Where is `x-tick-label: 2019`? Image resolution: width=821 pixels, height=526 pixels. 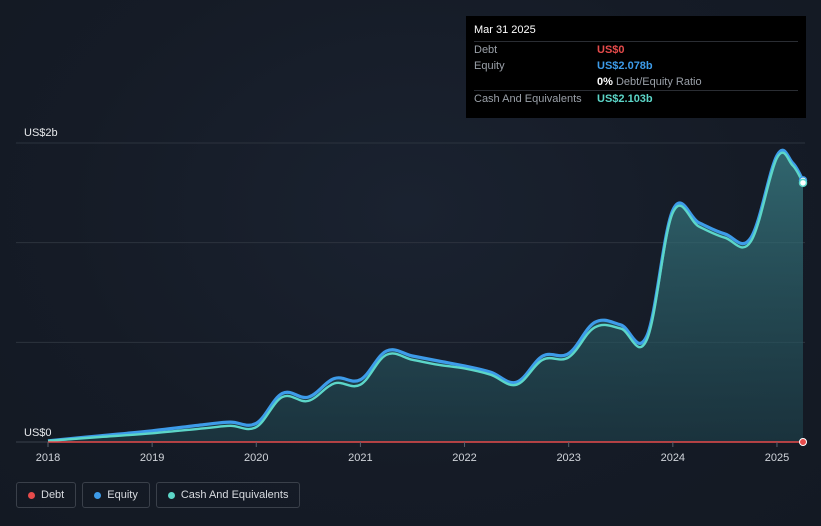 x-tick-label: 2019 is located at coordinates (152, 458).